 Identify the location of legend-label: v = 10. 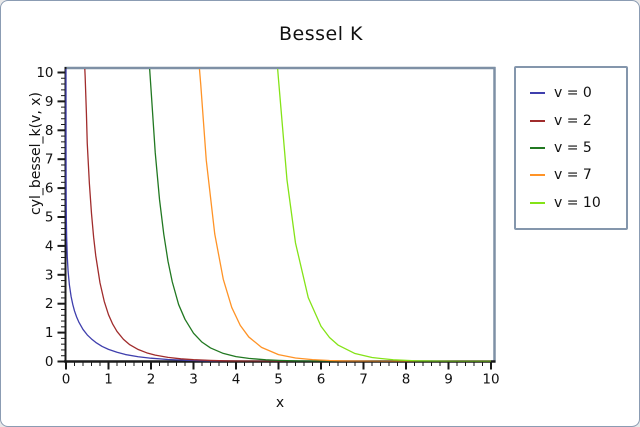
(577, 202).